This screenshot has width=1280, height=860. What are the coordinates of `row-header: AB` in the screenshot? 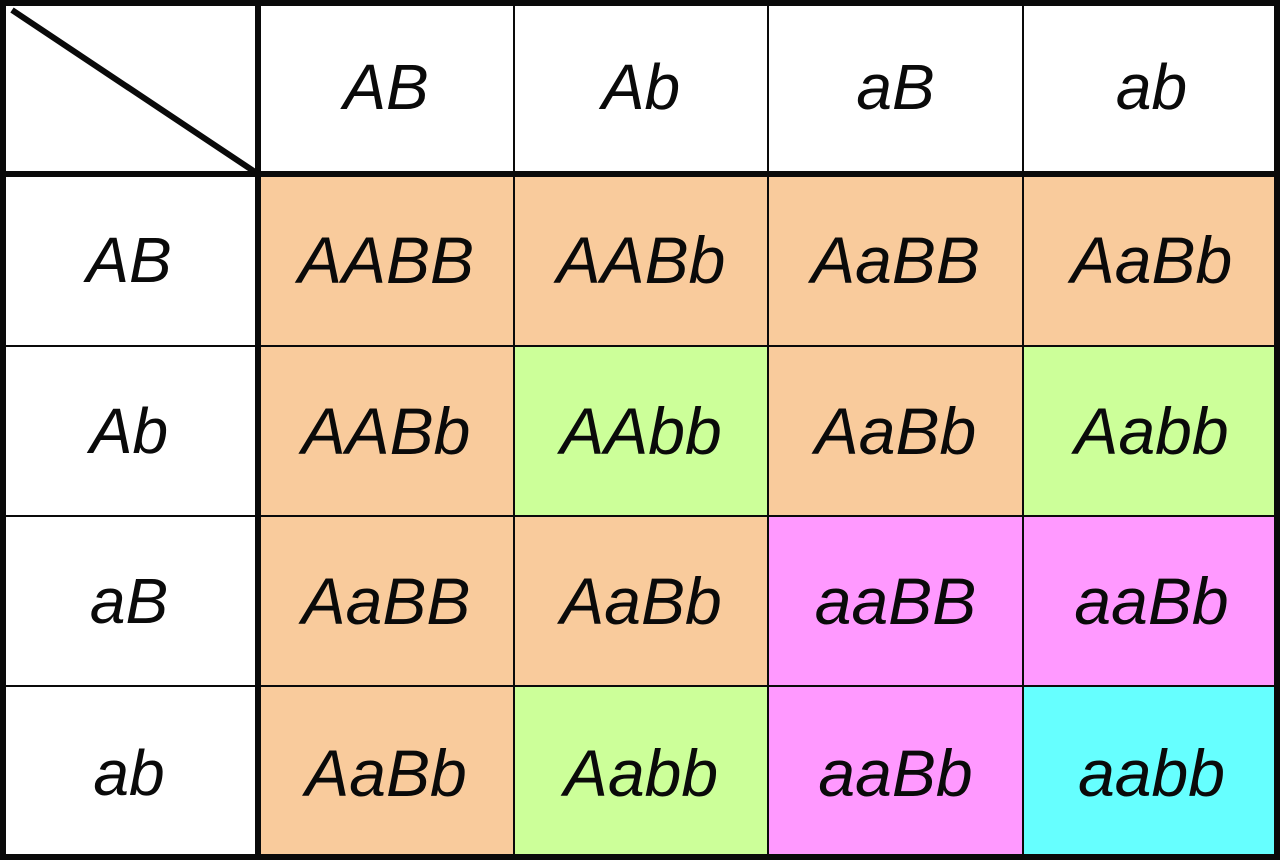 It's located at (129, 260).